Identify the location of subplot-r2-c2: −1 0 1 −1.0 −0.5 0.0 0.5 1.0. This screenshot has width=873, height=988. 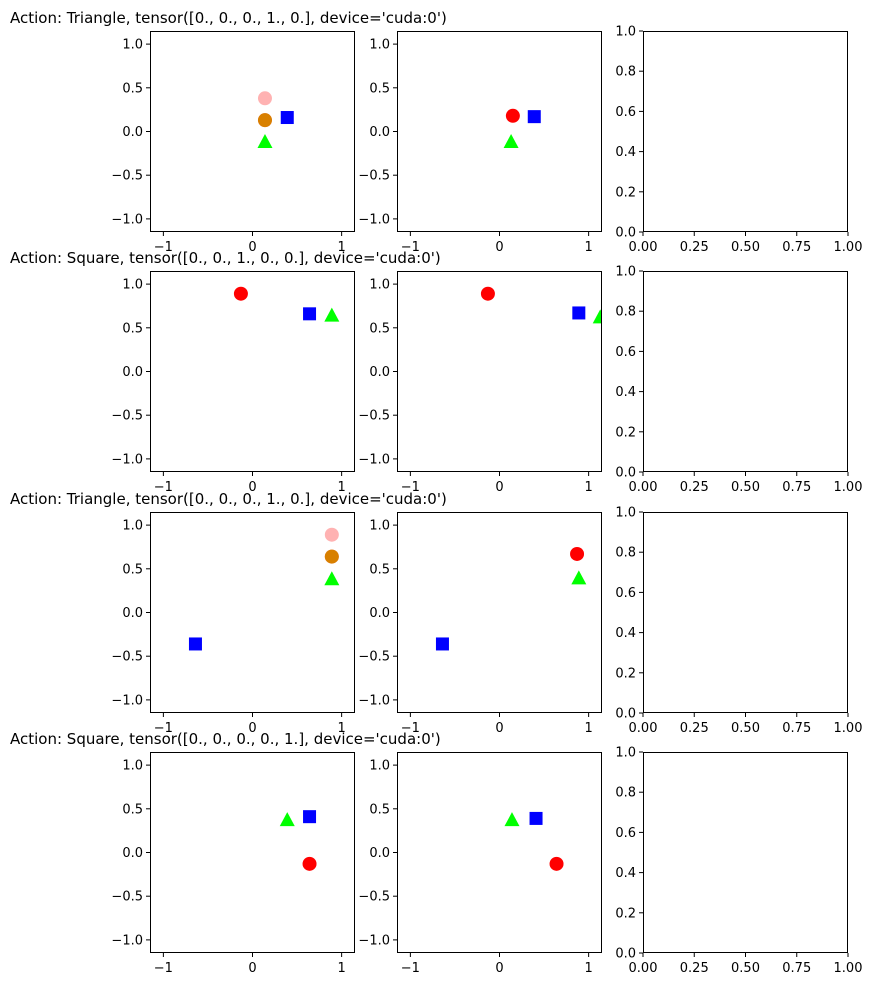
(480, 383).